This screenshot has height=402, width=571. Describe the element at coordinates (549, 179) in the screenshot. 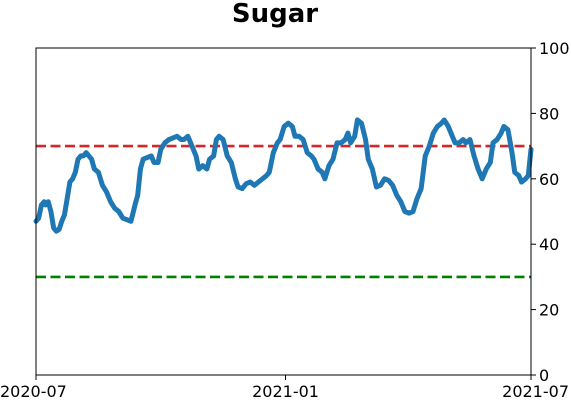

I see `y-tick-label: 60` at that location.